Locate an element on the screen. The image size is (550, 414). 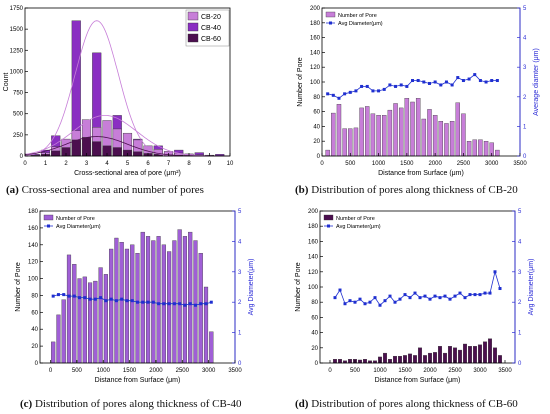
chart-b-legend-swatch-bar is located at coordinates (330, 14).